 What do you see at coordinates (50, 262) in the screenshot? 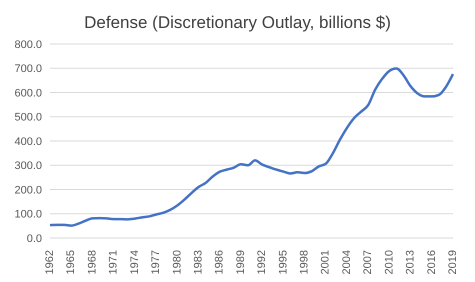
I see `x-tick-label: 1962` at bounding box center [50, 262].